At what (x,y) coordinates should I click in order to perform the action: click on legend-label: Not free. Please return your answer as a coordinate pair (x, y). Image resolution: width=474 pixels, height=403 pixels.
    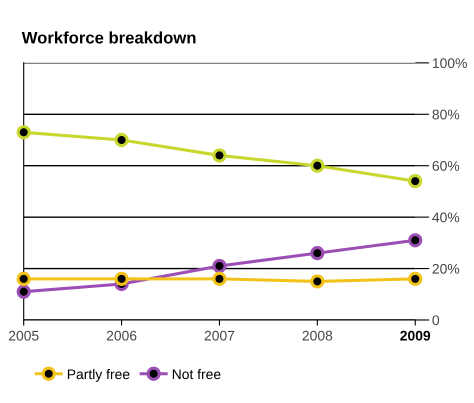
    Looking at the image, I should click on (196, 374).